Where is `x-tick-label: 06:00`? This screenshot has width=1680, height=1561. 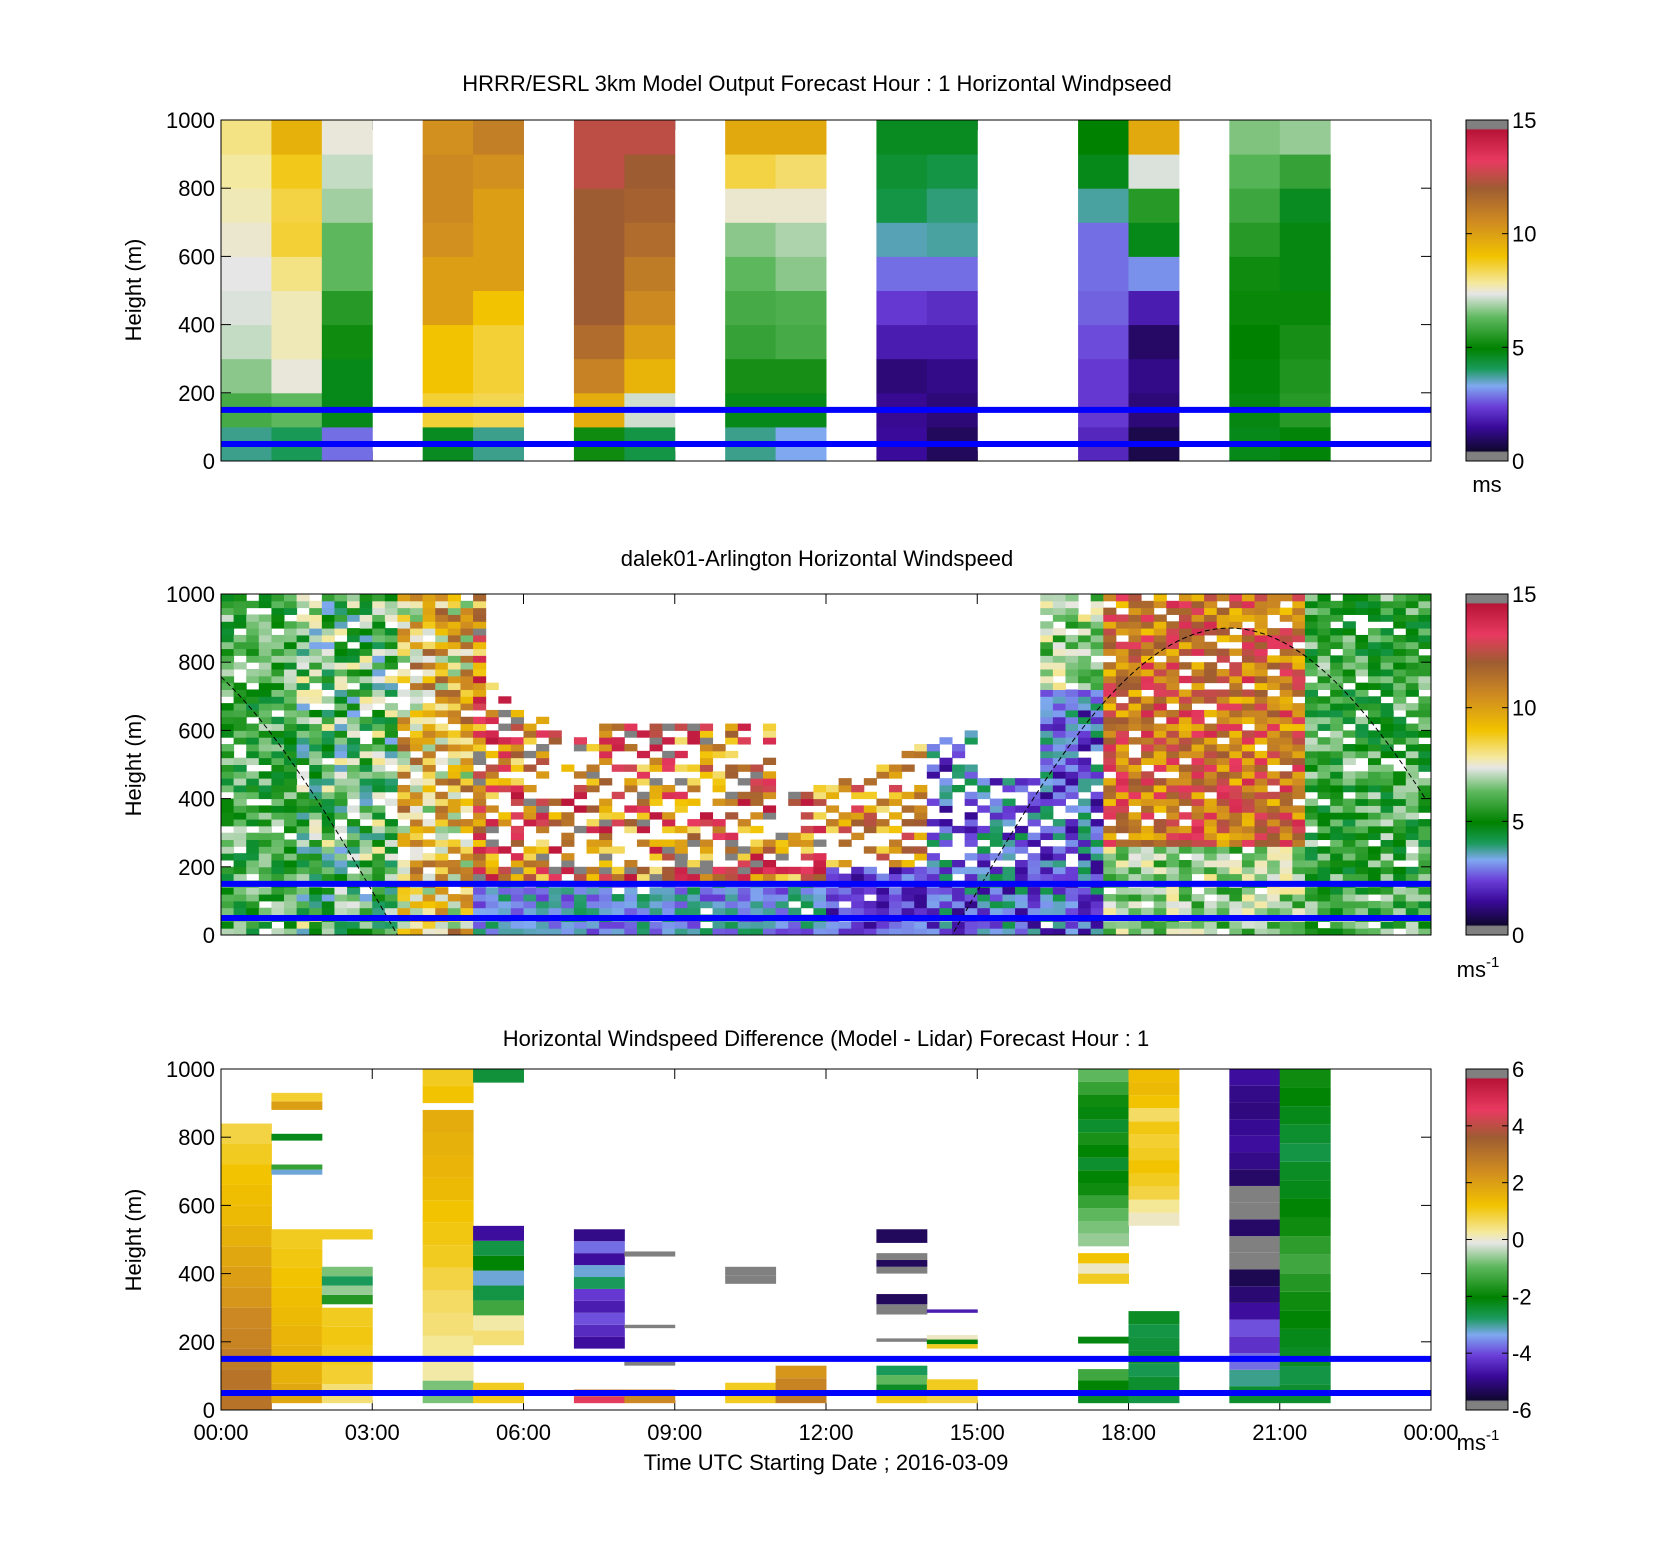
x-tick-label: 06:00 is located at coordinates (523, 1432).